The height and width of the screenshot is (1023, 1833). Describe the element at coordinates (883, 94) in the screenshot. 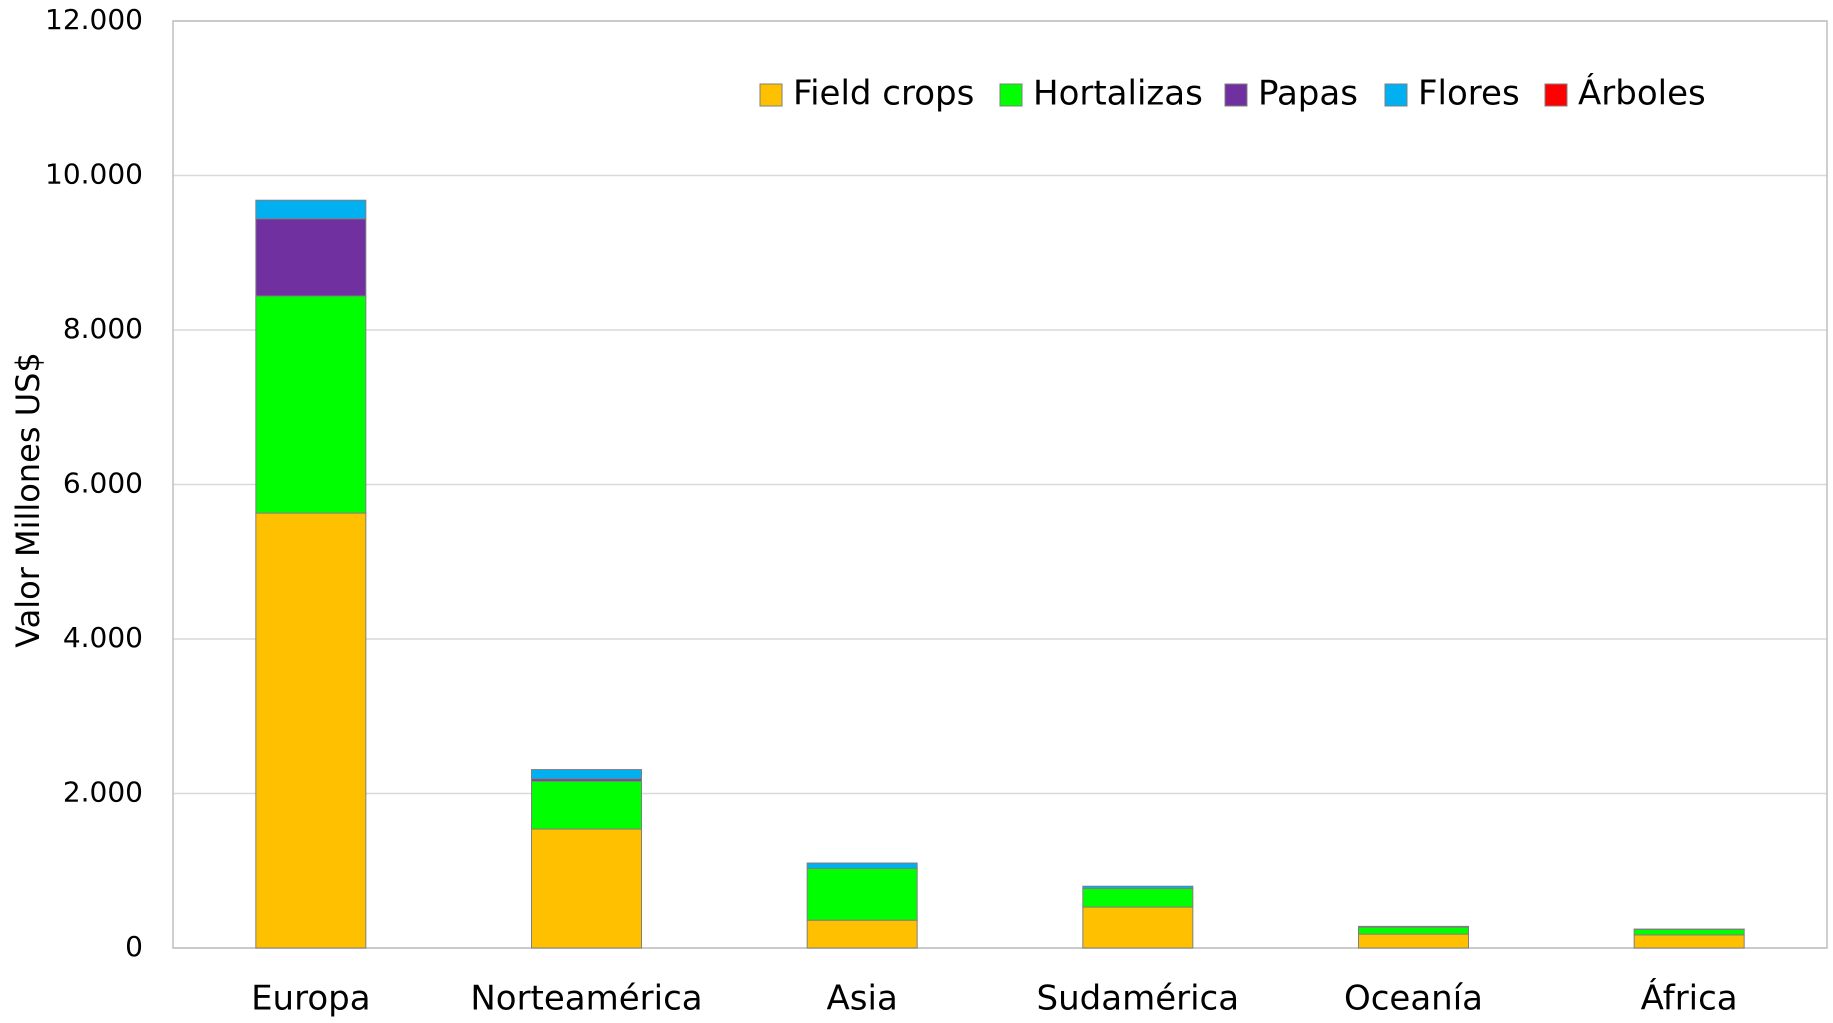

I see `legend-label: Field crops` at that location.